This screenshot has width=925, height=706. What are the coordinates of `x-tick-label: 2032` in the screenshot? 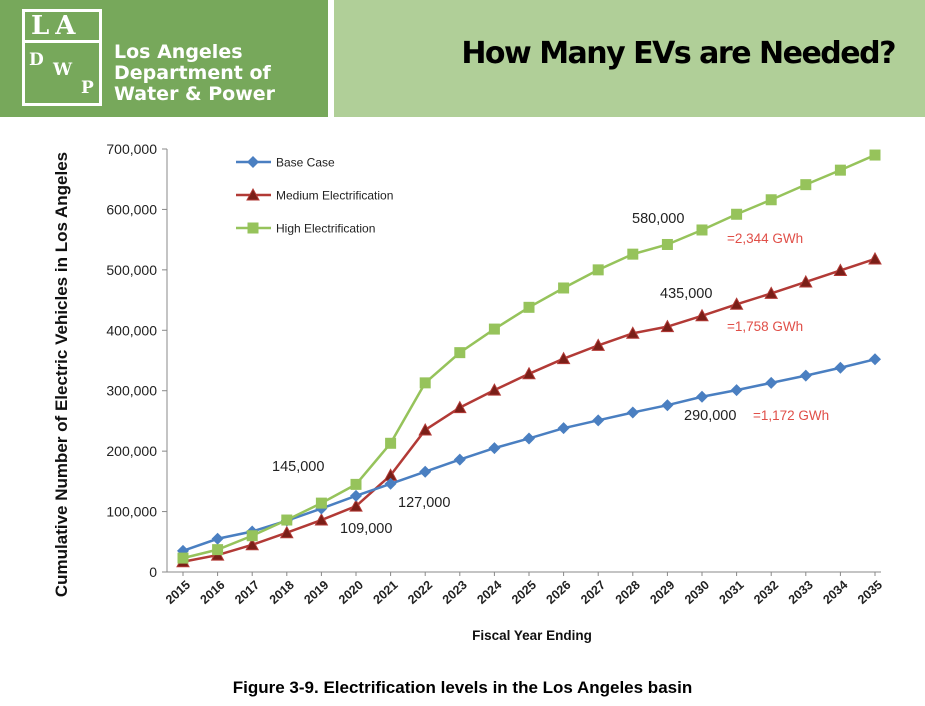 It's located at (766, 592).